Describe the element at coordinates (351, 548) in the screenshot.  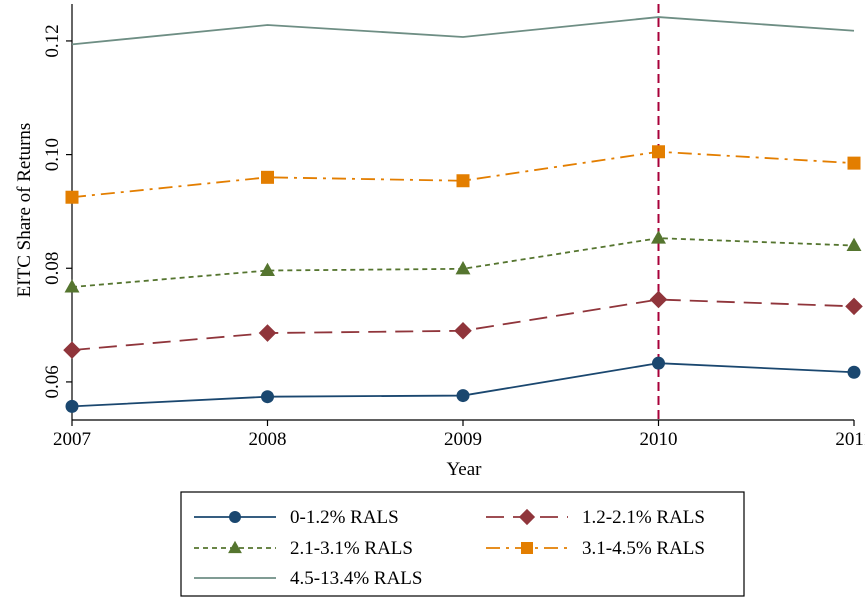
I see `legend-label-3: 2.1-3.1% RALS` at that location.